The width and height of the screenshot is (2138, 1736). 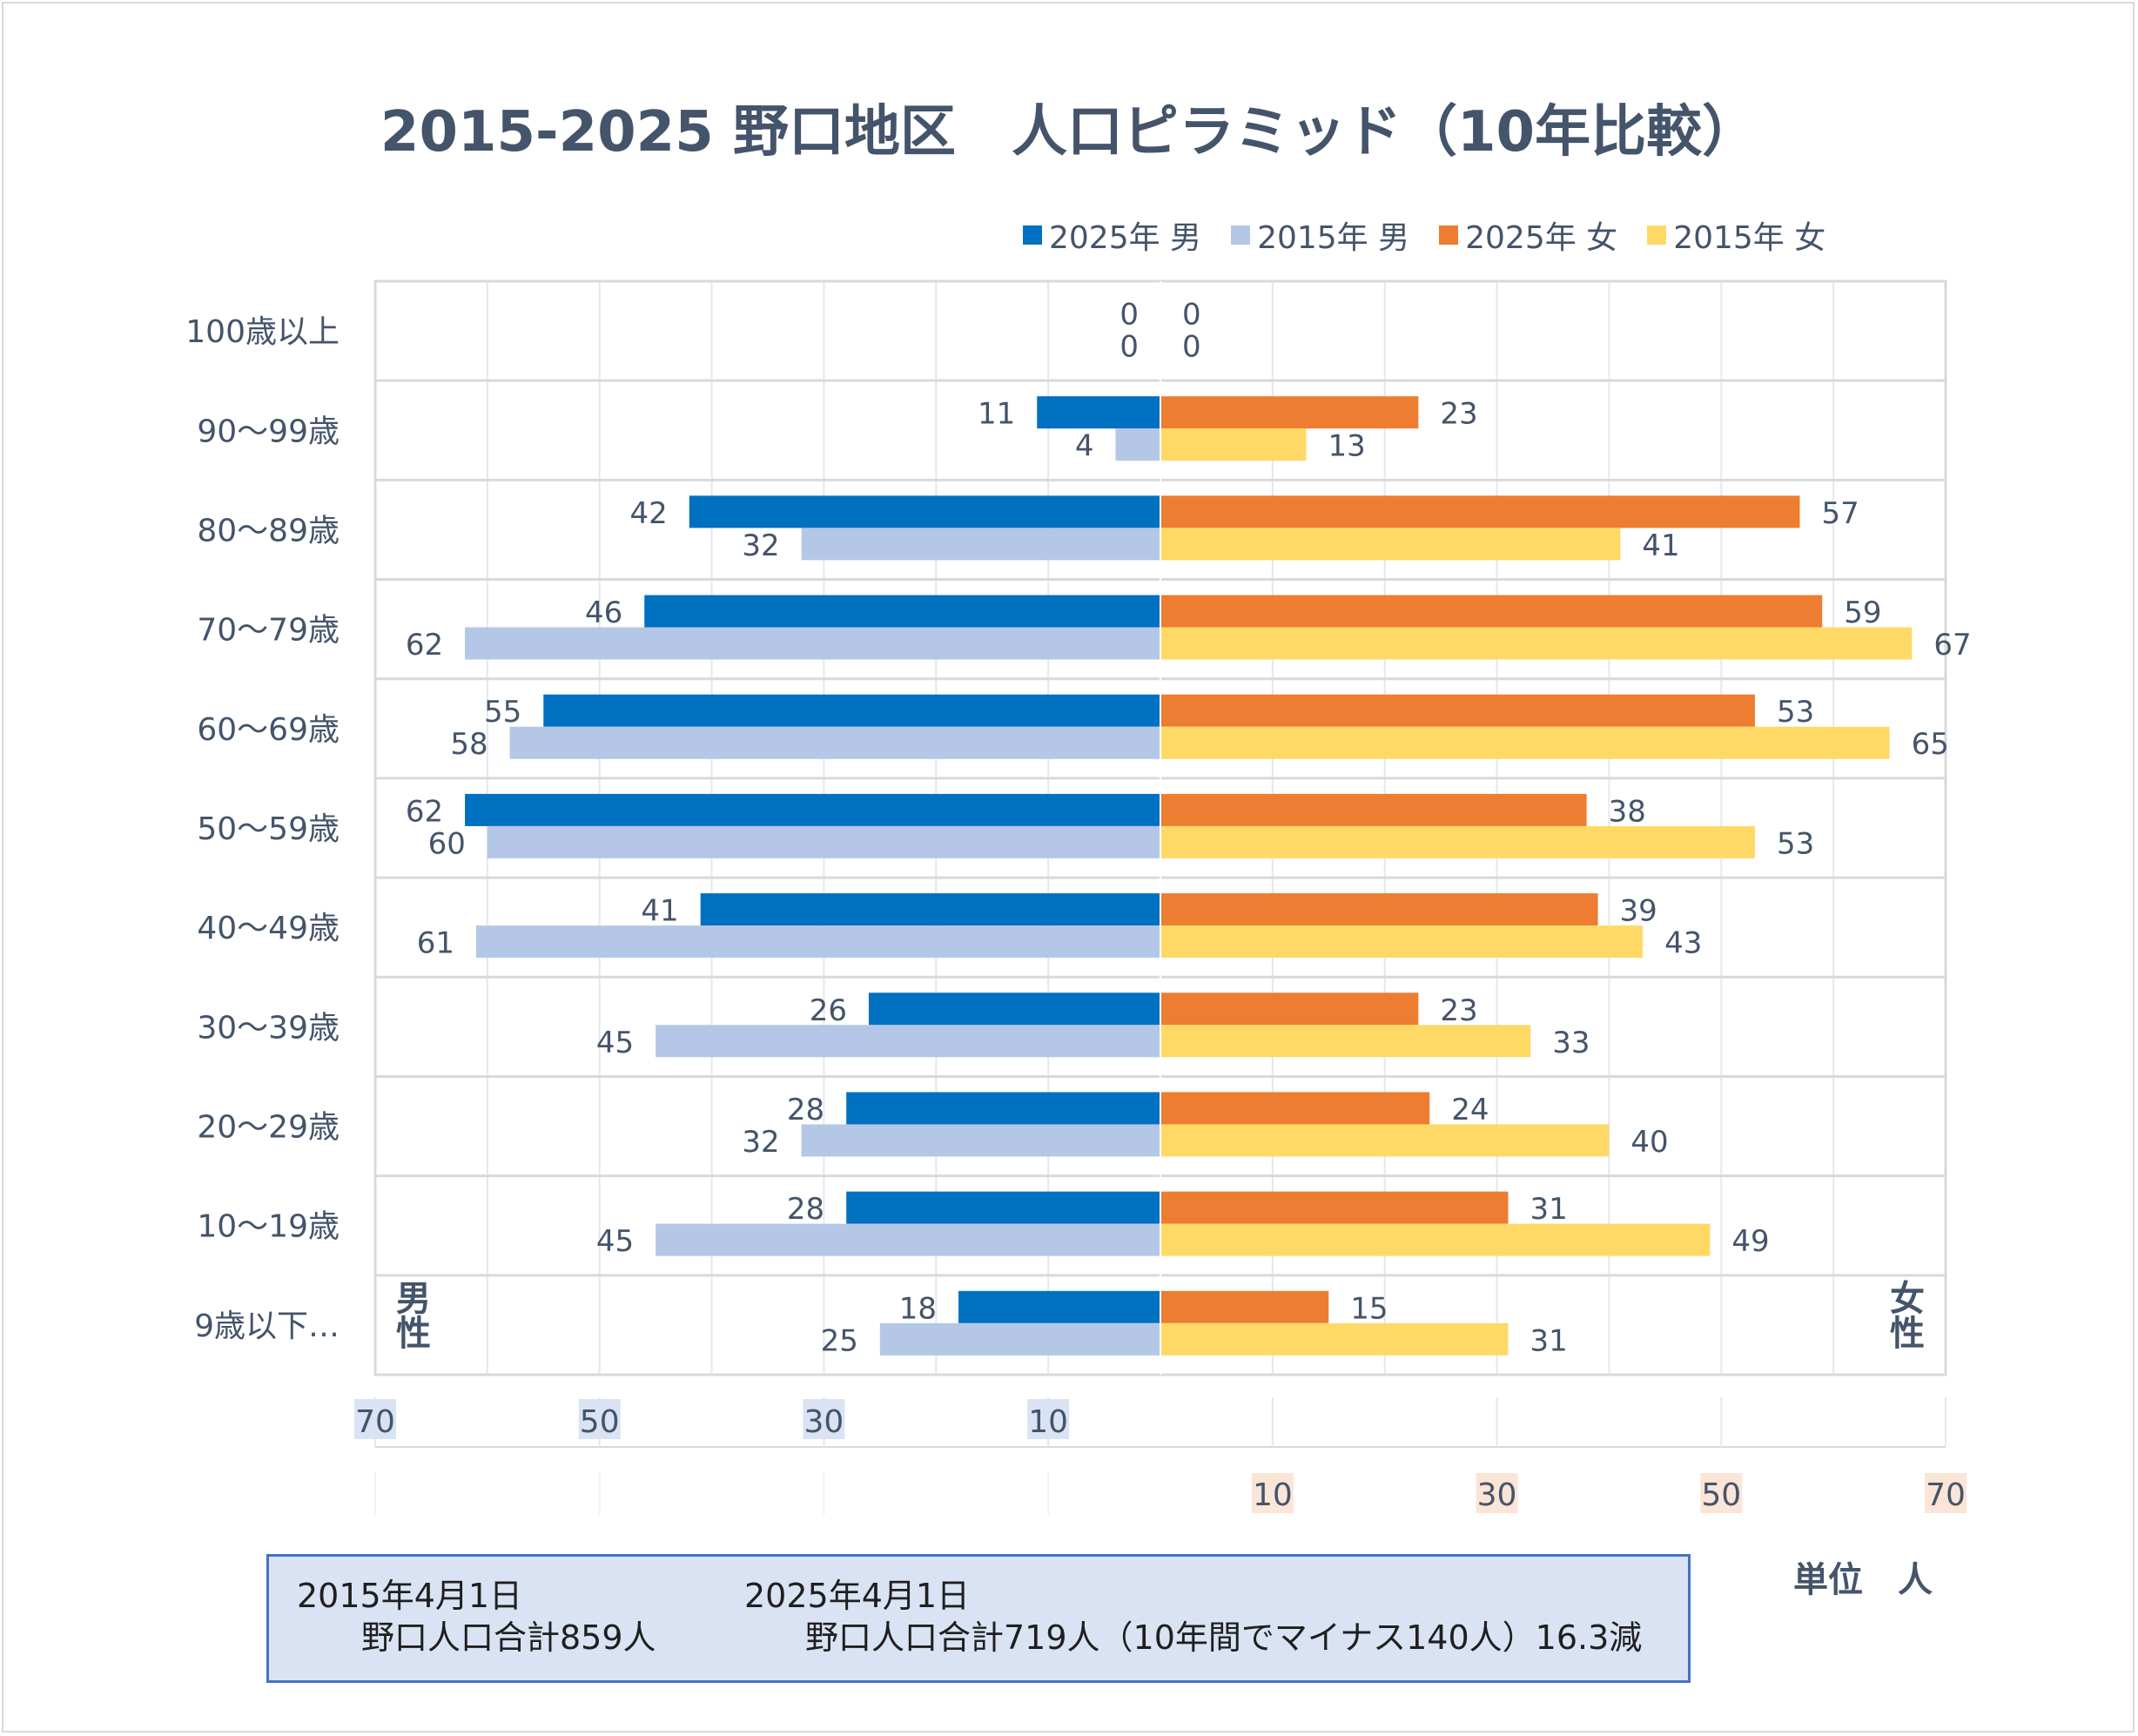 What do you see at coordinates (1661, 545) in the screenshot?
I see `data-label: 41` at bounding box center [1661, 545].